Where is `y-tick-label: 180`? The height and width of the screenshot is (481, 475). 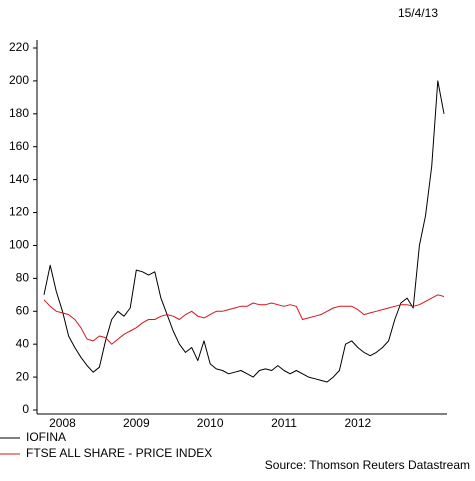 y-tick-label: 180 is located at coordinates (19, 113).